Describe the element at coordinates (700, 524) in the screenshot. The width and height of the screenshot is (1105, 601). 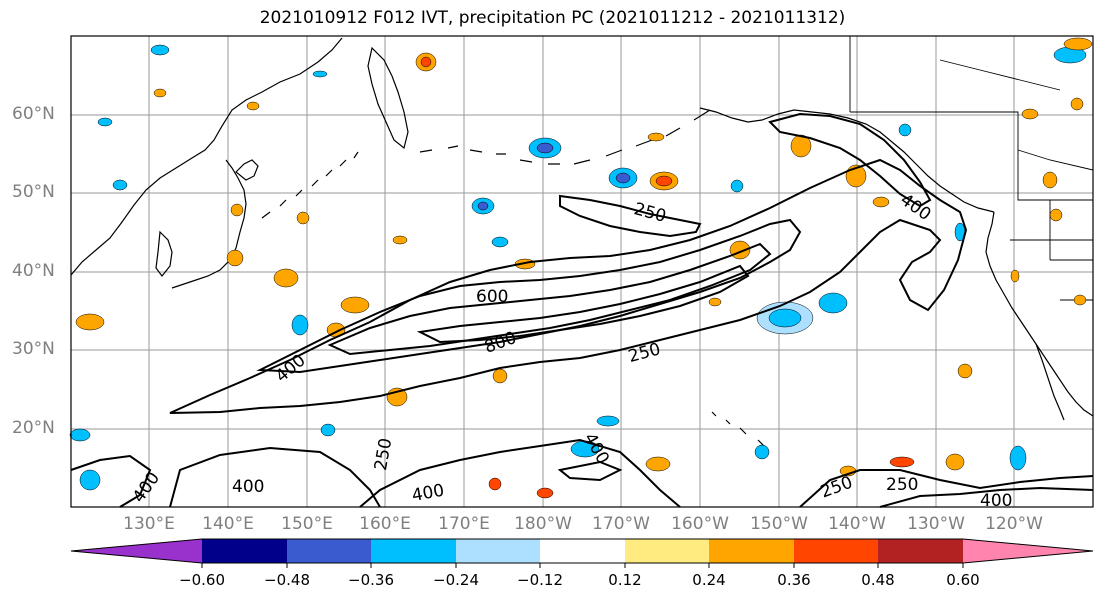
I see `lon-label: 160°W` at that location.